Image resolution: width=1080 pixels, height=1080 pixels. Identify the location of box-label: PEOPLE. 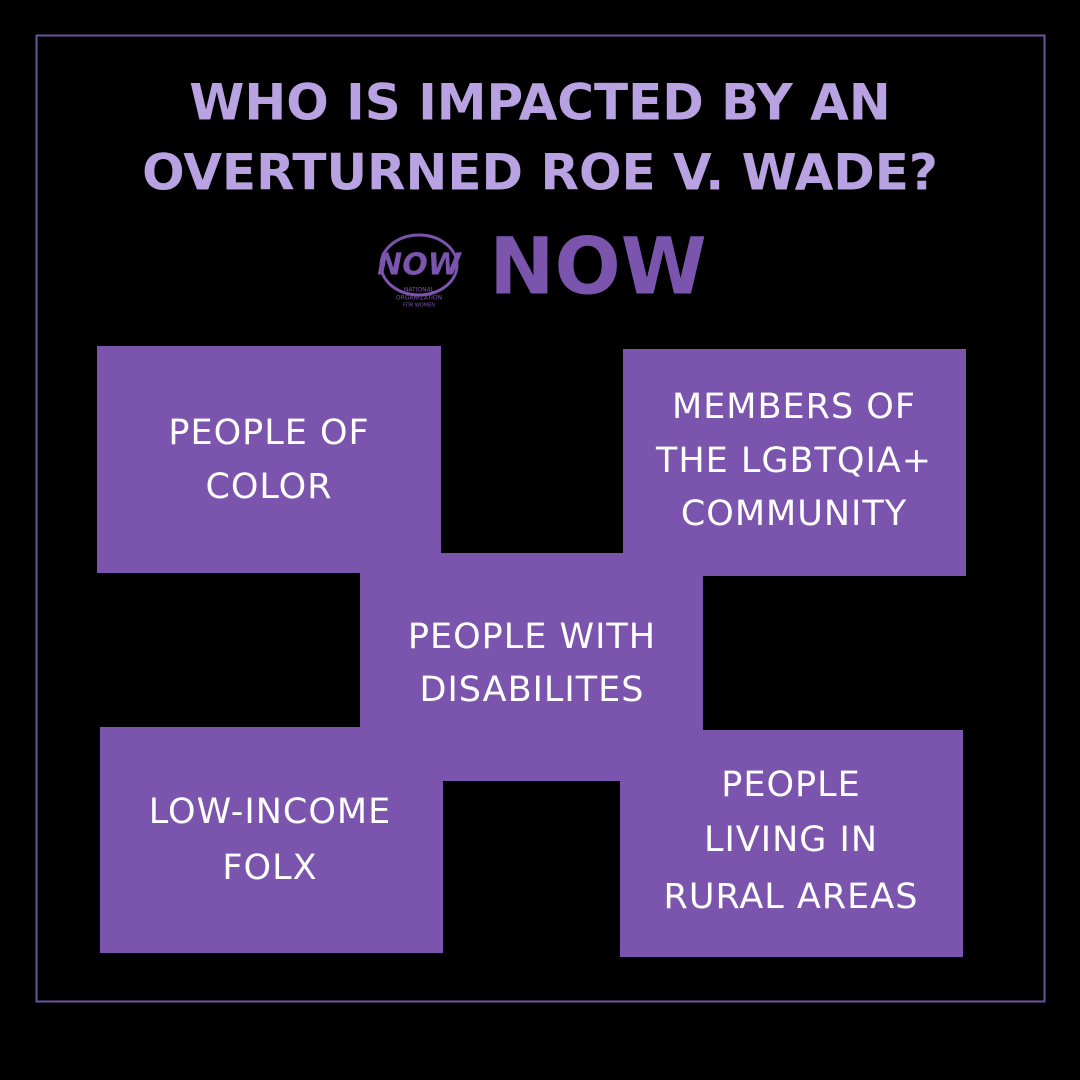
(791, 785).